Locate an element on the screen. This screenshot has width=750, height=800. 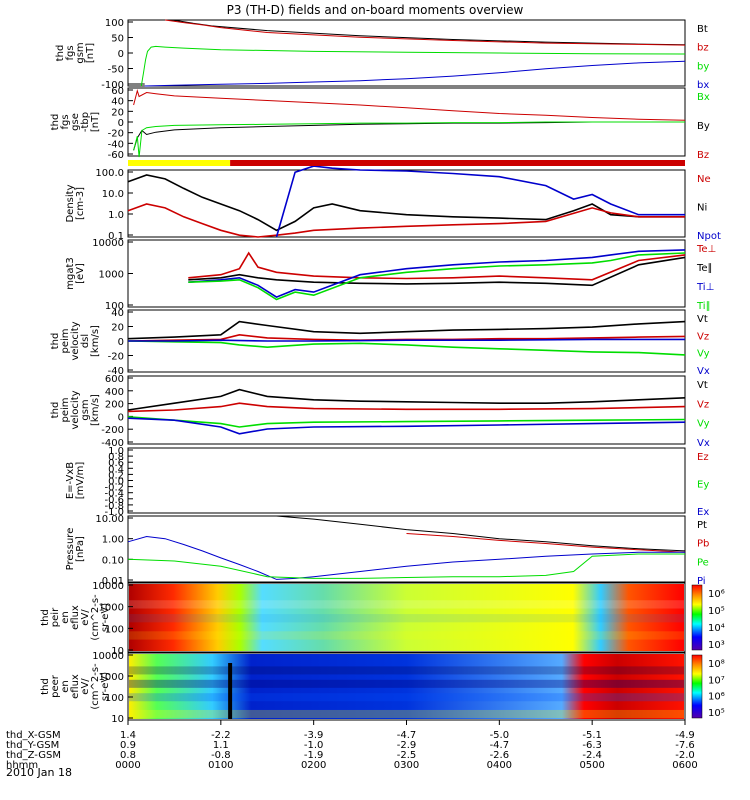
panel-density: 100.0 10.0 1.0 0.1 Density [cm-3] Ne Ni Npot is located at coordinates (393, 203).